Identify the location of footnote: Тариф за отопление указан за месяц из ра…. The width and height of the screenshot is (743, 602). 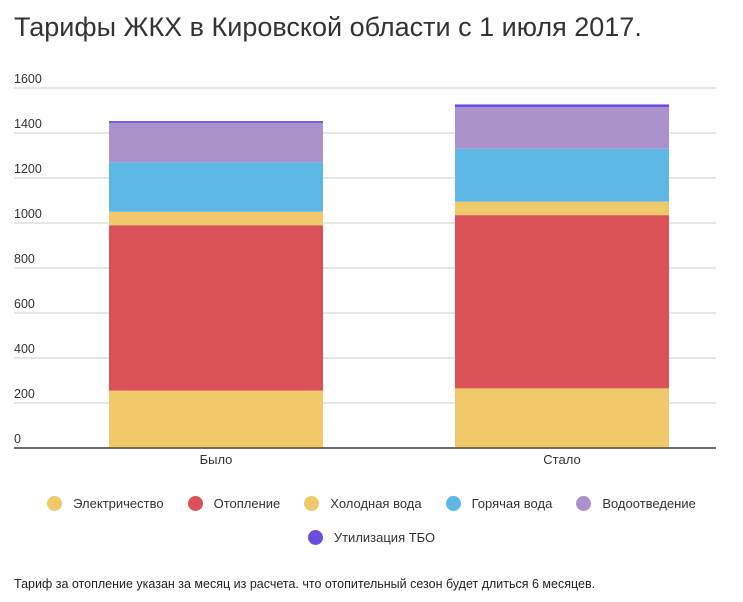
(305, 584).